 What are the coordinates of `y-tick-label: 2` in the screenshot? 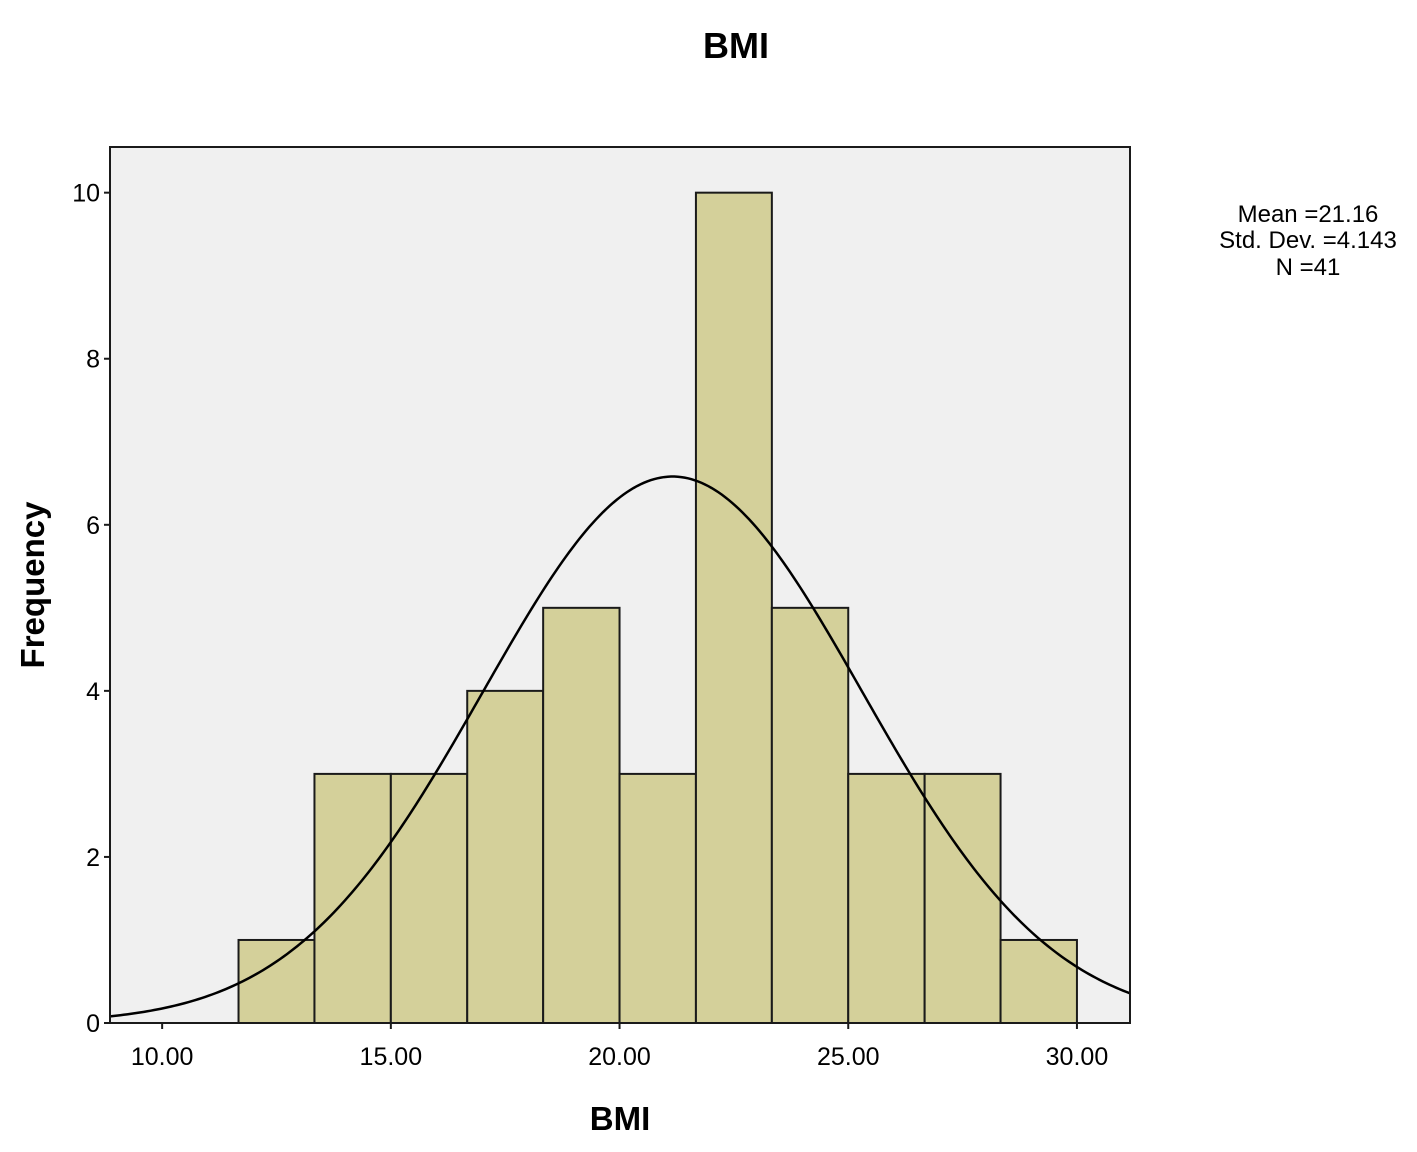 It's located at (93, 858).